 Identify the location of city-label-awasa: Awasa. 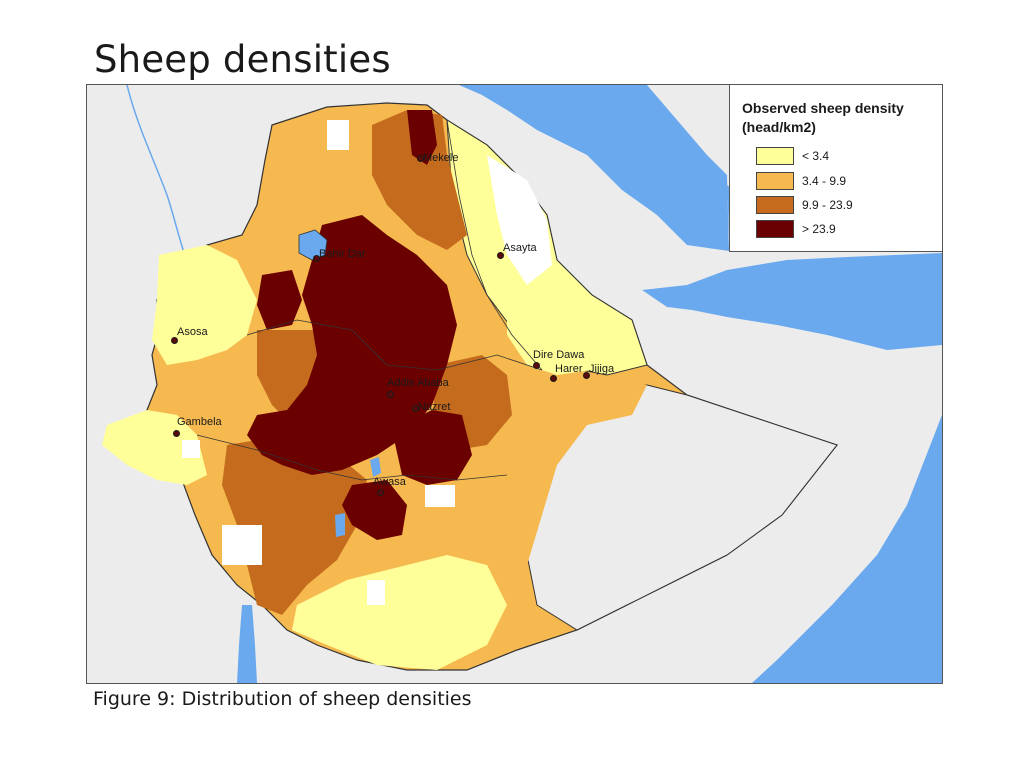
(389, 482).